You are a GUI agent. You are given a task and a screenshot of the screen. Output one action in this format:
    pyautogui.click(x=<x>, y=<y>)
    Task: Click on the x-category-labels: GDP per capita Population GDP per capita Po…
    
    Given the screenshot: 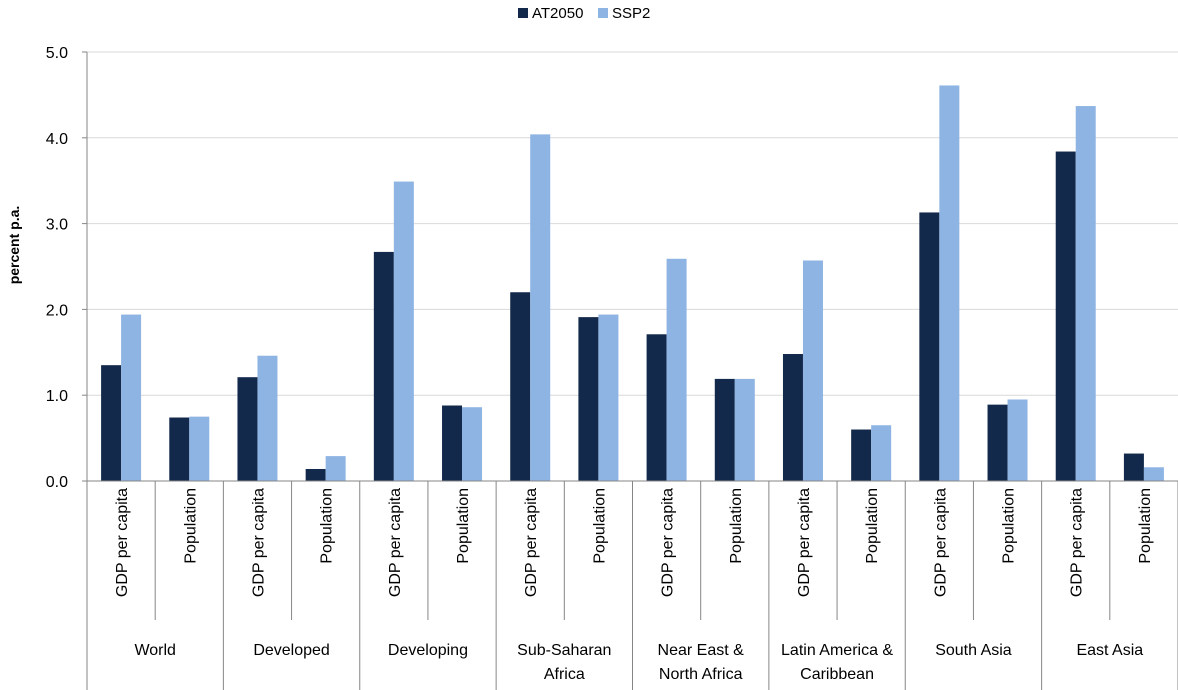 What is the action you would take?
    pyautogui.click(x=634, y=542)
    